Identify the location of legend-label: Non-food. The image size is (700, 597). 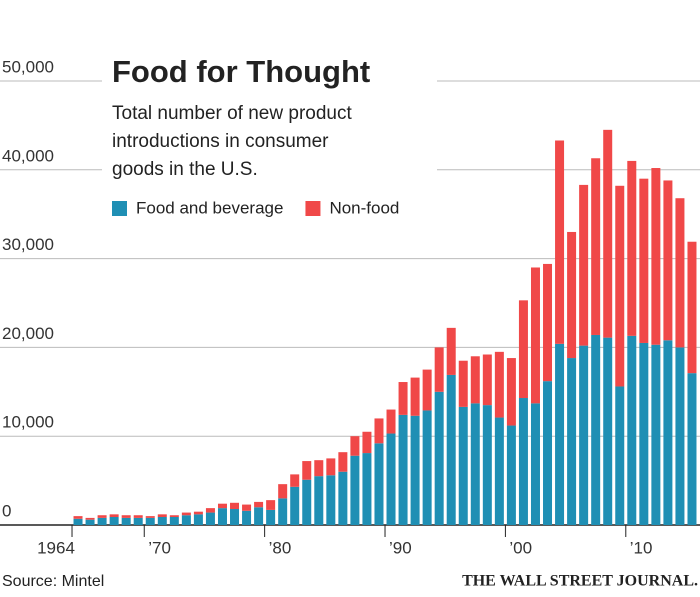
(364, 207).